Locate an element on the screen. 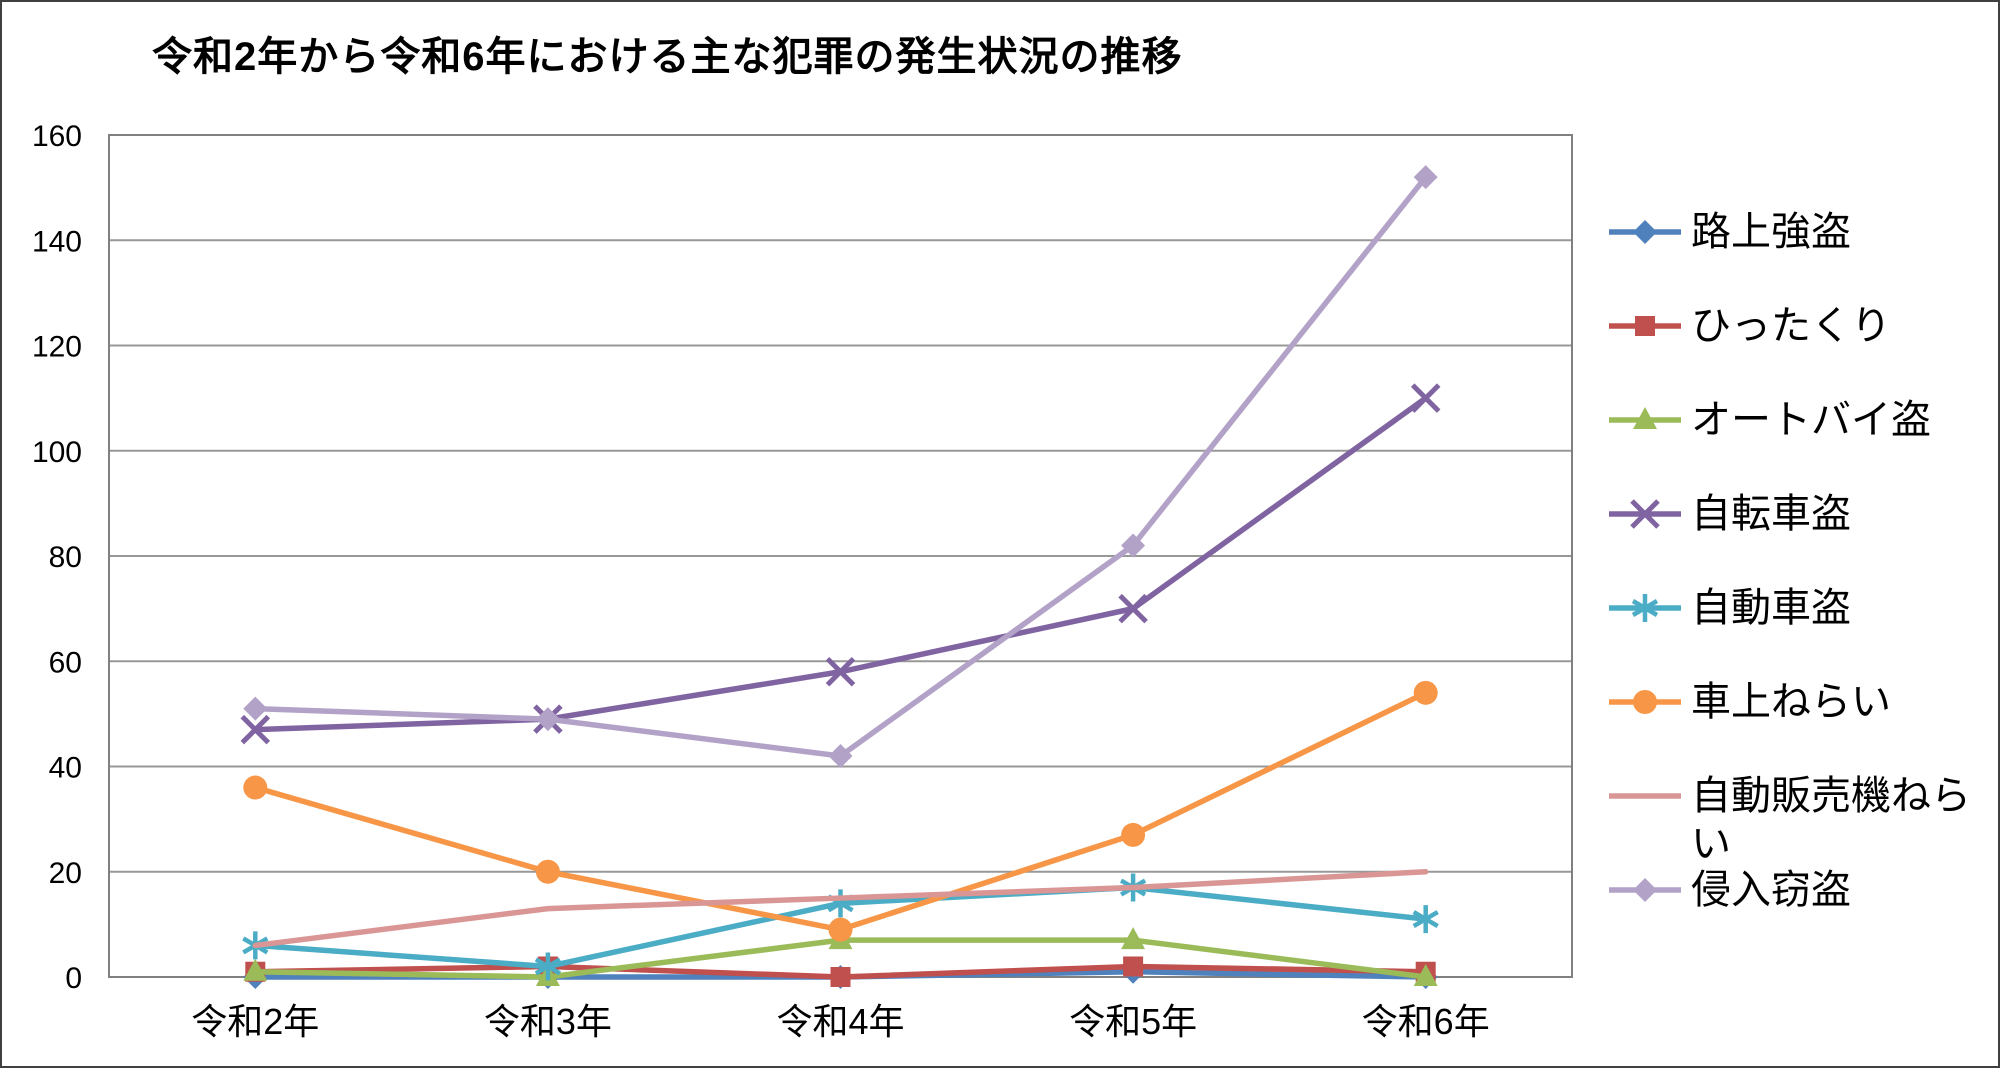 The height and width of the screenshot is (1068, 2000). series-line is located at coordinates (840, 909).